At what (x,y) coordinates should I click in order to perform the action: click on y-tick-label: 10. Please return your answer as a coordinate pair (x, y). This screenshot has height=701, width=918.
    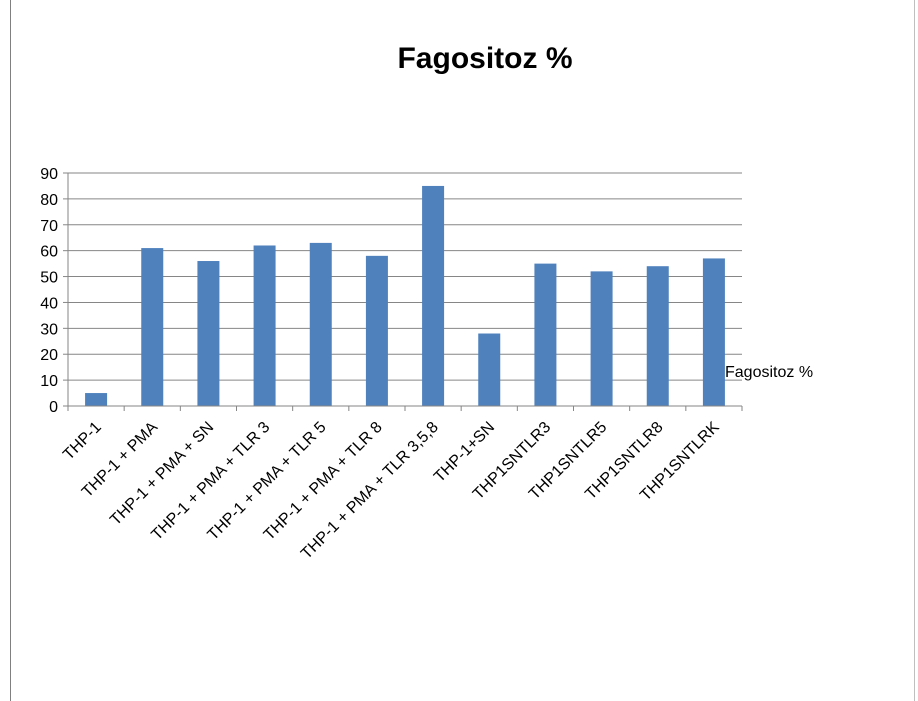
    Looking at the image, I should click on (49, 381).